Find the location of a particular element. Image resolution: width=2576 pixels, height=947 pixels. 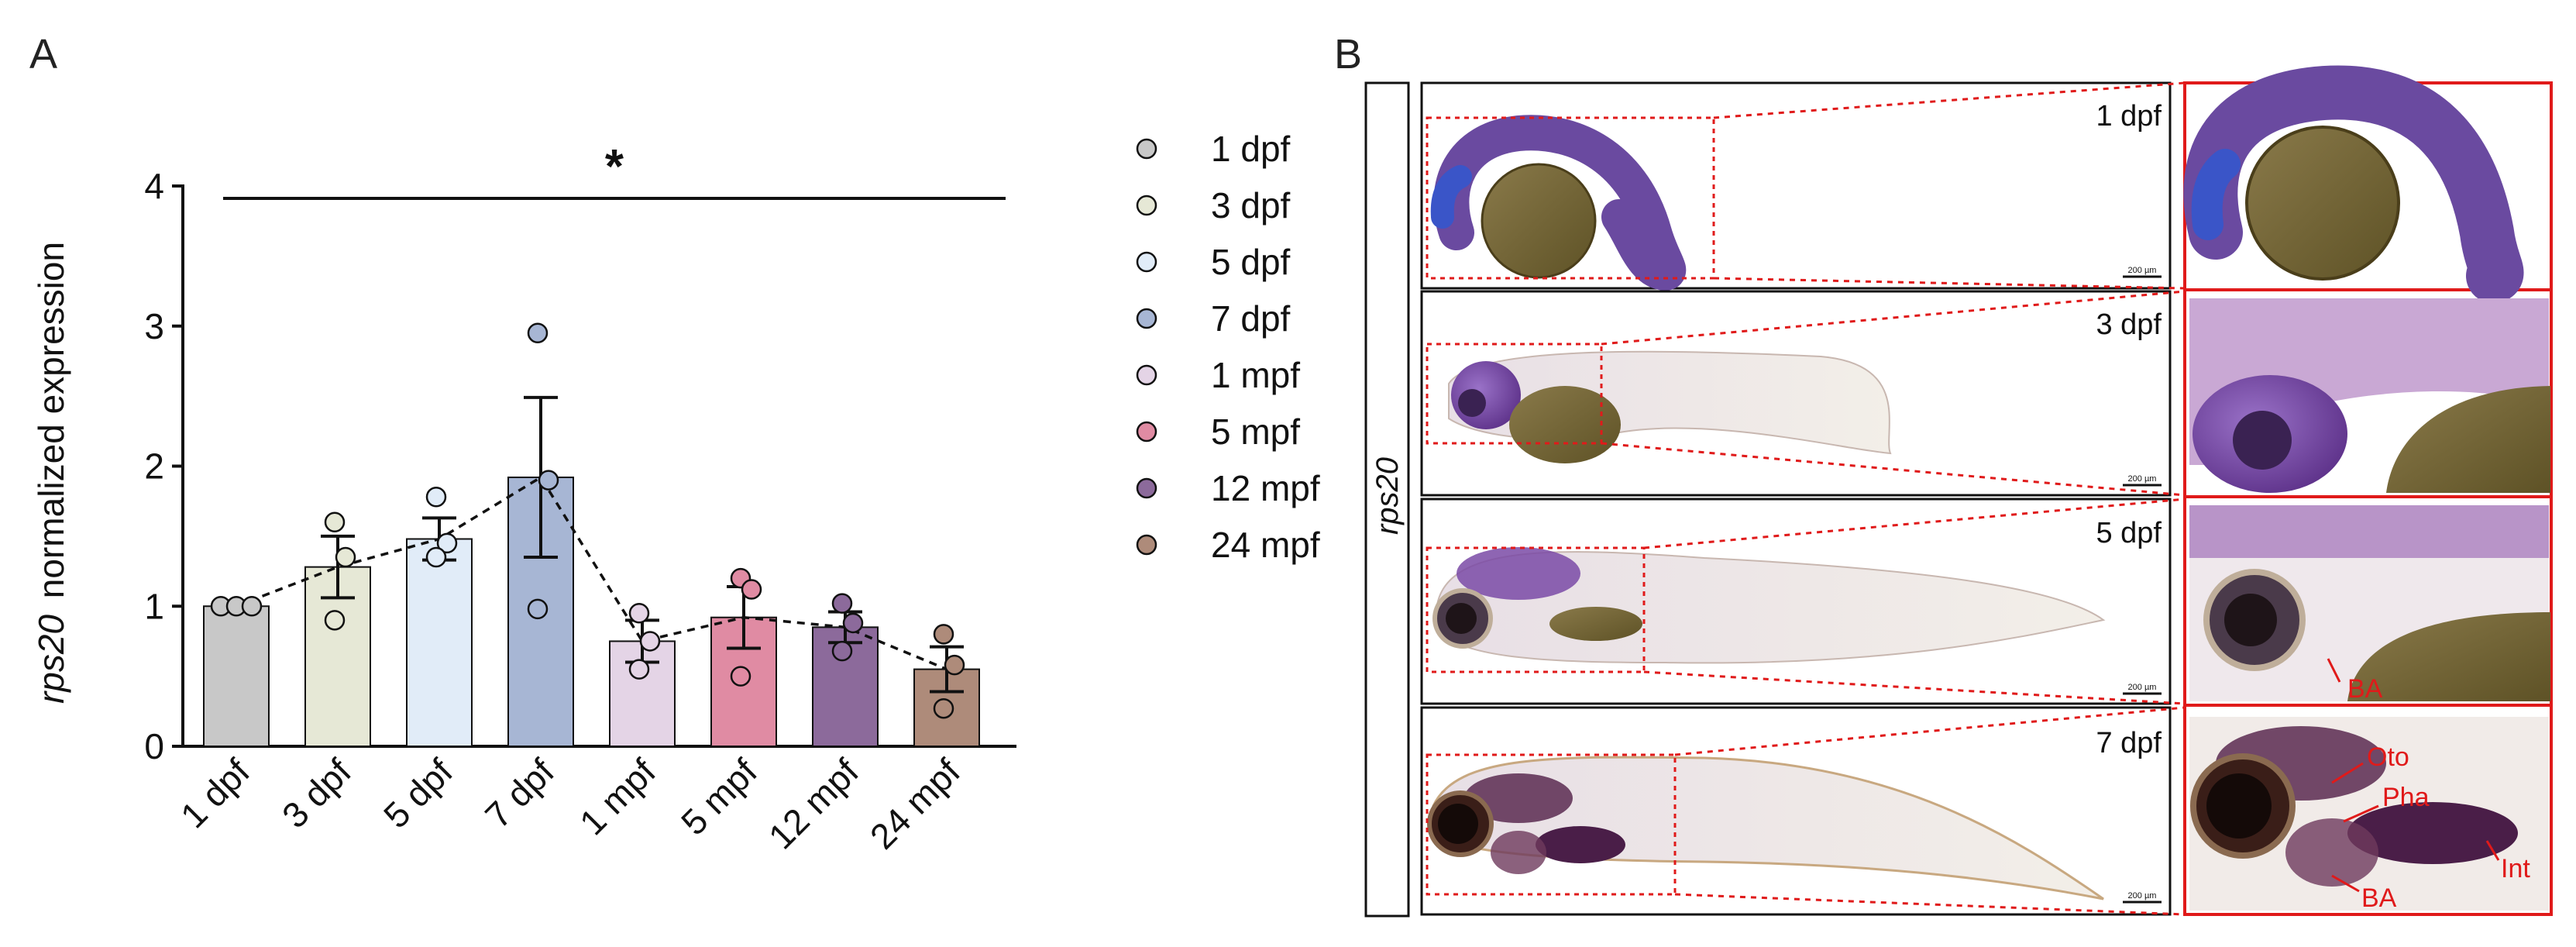

y-tick-label: 2 is located at coordinates (154, 466).